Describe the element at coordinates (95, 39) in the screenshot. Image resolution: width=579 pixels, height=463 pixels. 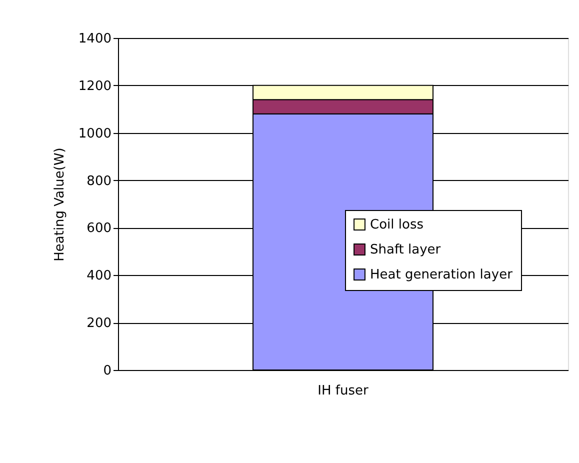
I see `y-tick-label: 1400` at that location.